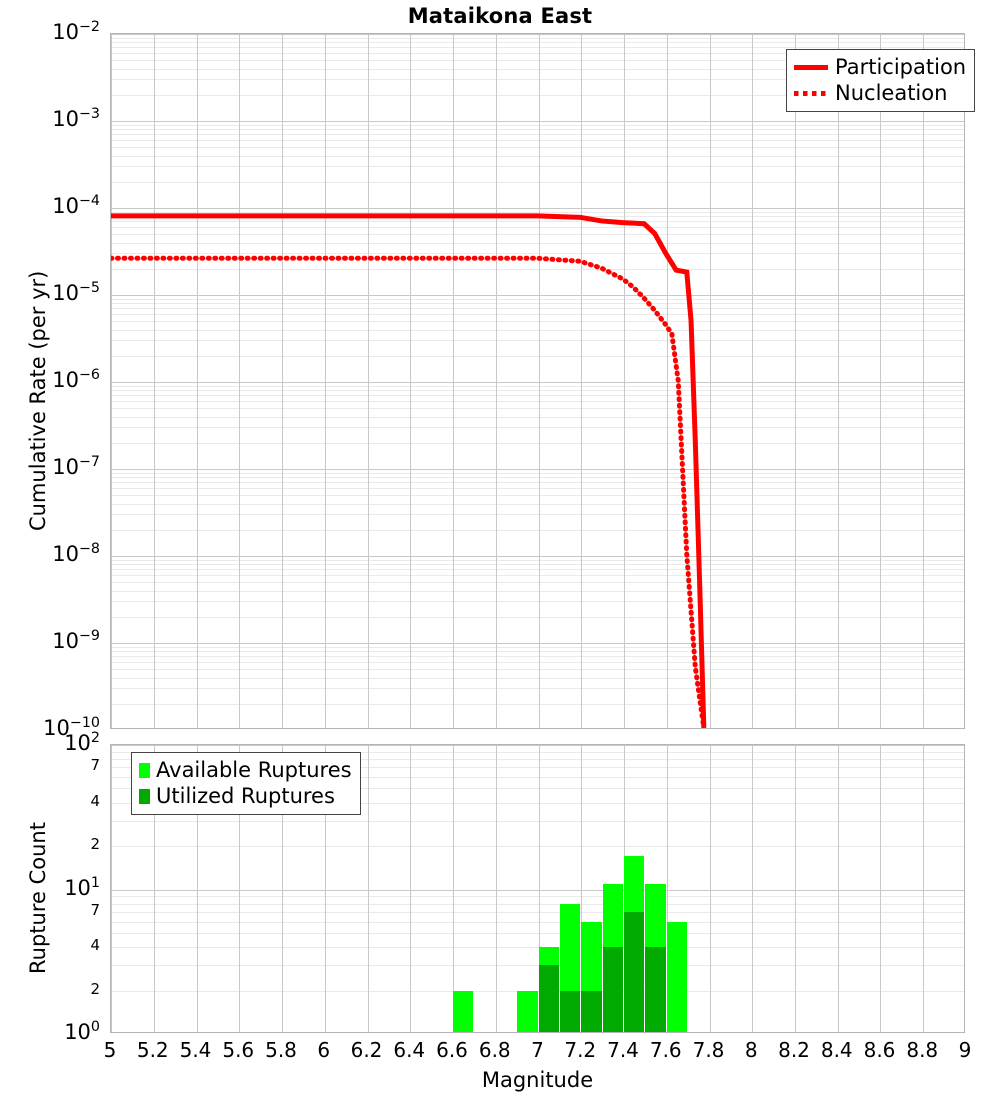  What do you see at coordinates (254, 770) in the screenshot?
I see `legend-label-available: Available Ruptures` at bounding box center [254, 770].